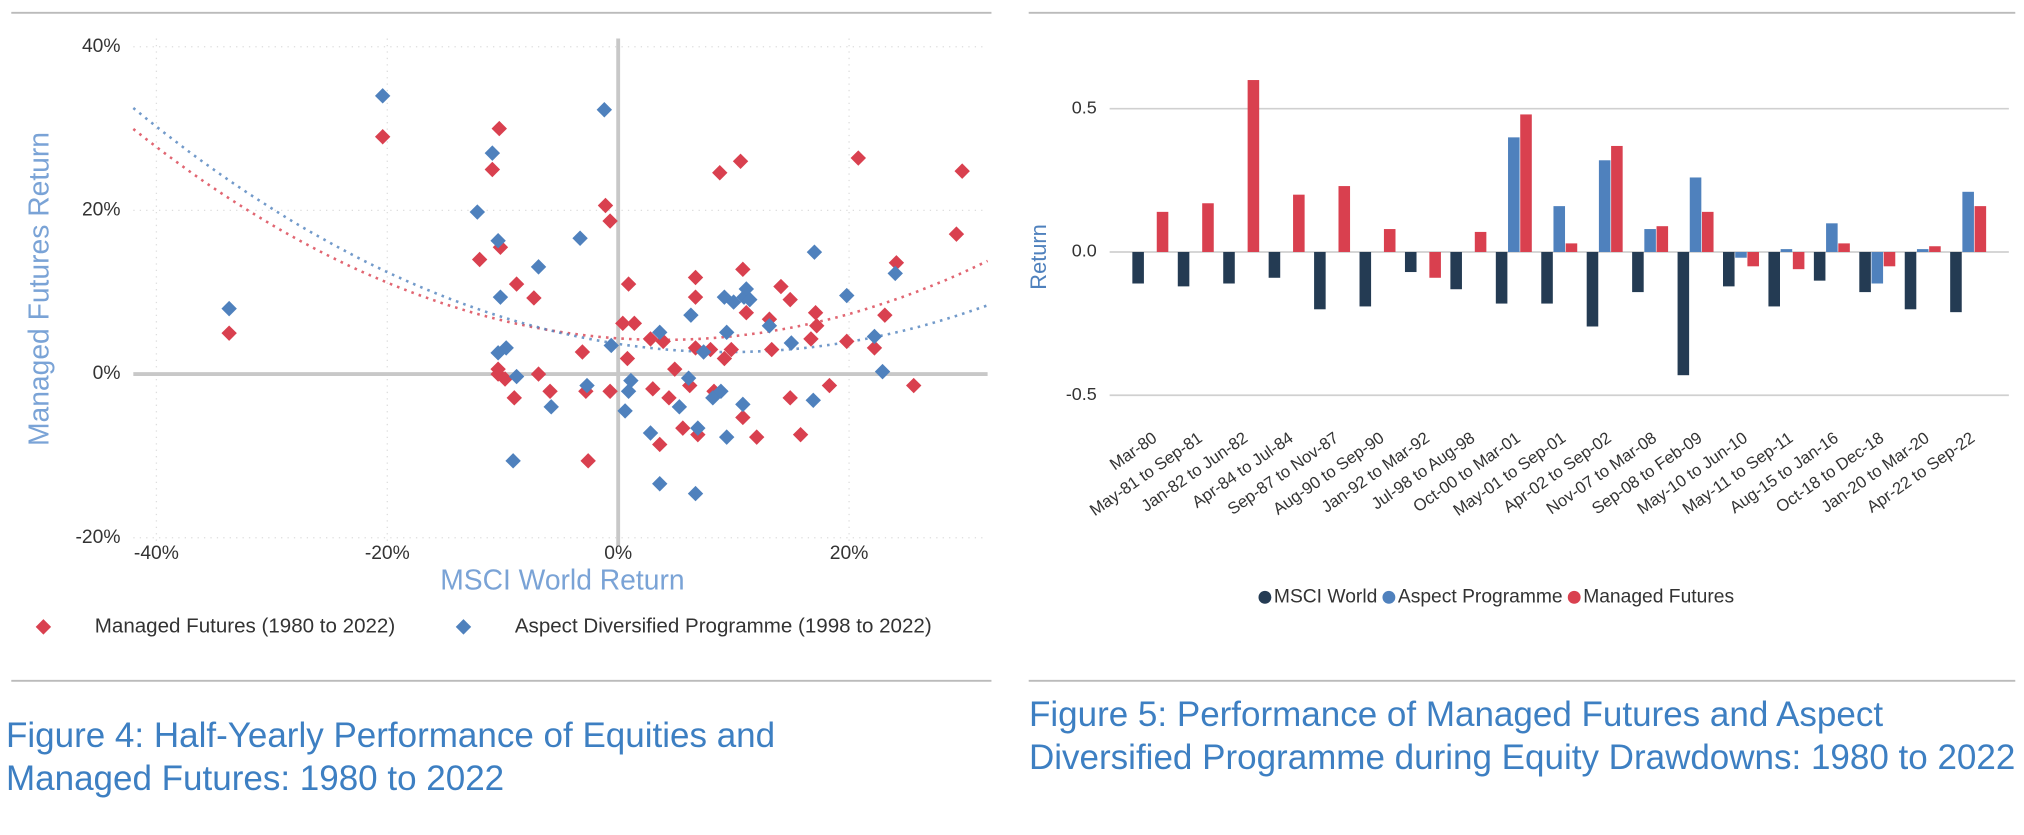 This screenshot has width=2024, height=835. What do you see at coordinates (1038, 257) in the screenshot?
I see `y-axis-title: Return` at bounding box center [1038, 257].